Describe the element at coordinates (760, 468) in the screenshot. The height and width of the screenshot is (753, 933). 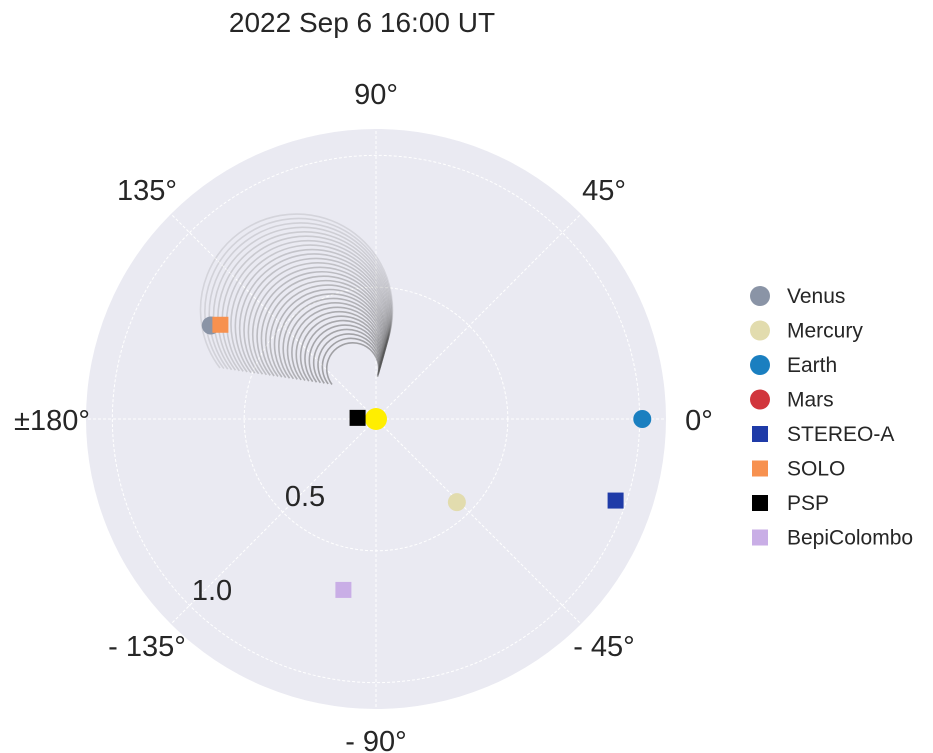
I see `legend-marker-solo` at that location.